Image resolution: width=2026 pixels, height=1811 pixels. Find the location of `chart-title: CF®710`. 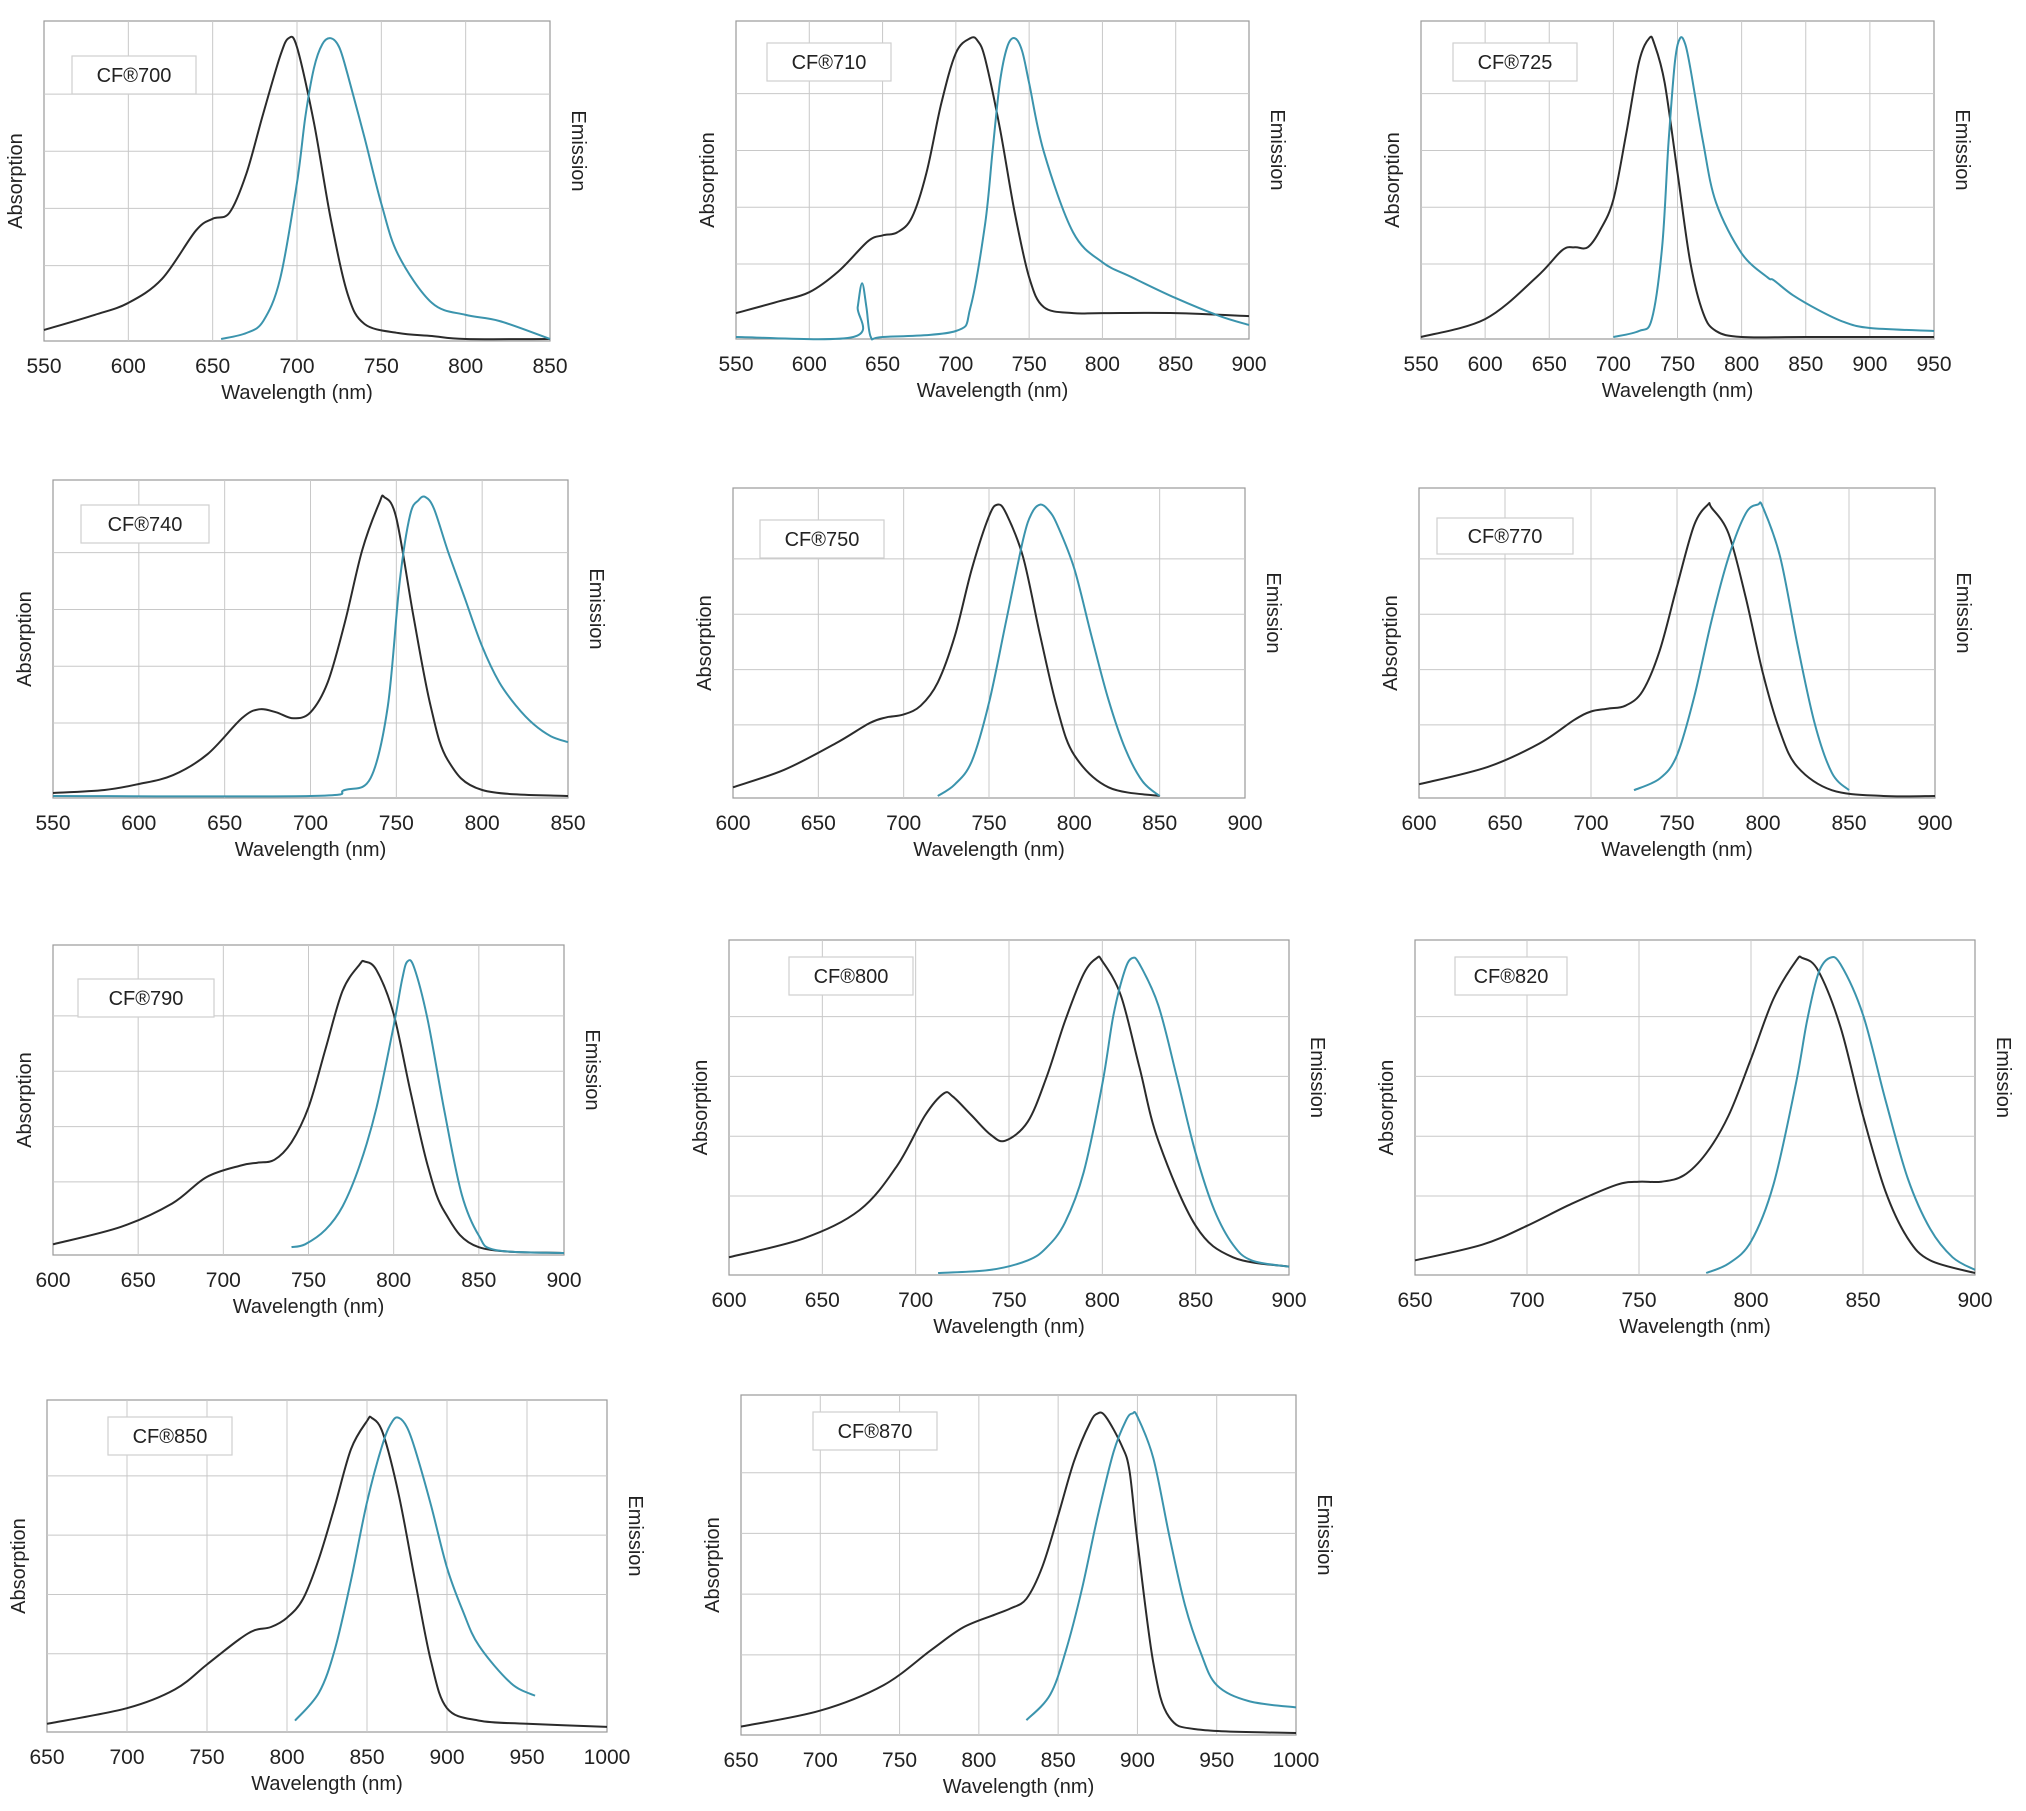

chart-title: CF®710 is located at coordinates (829, 63).